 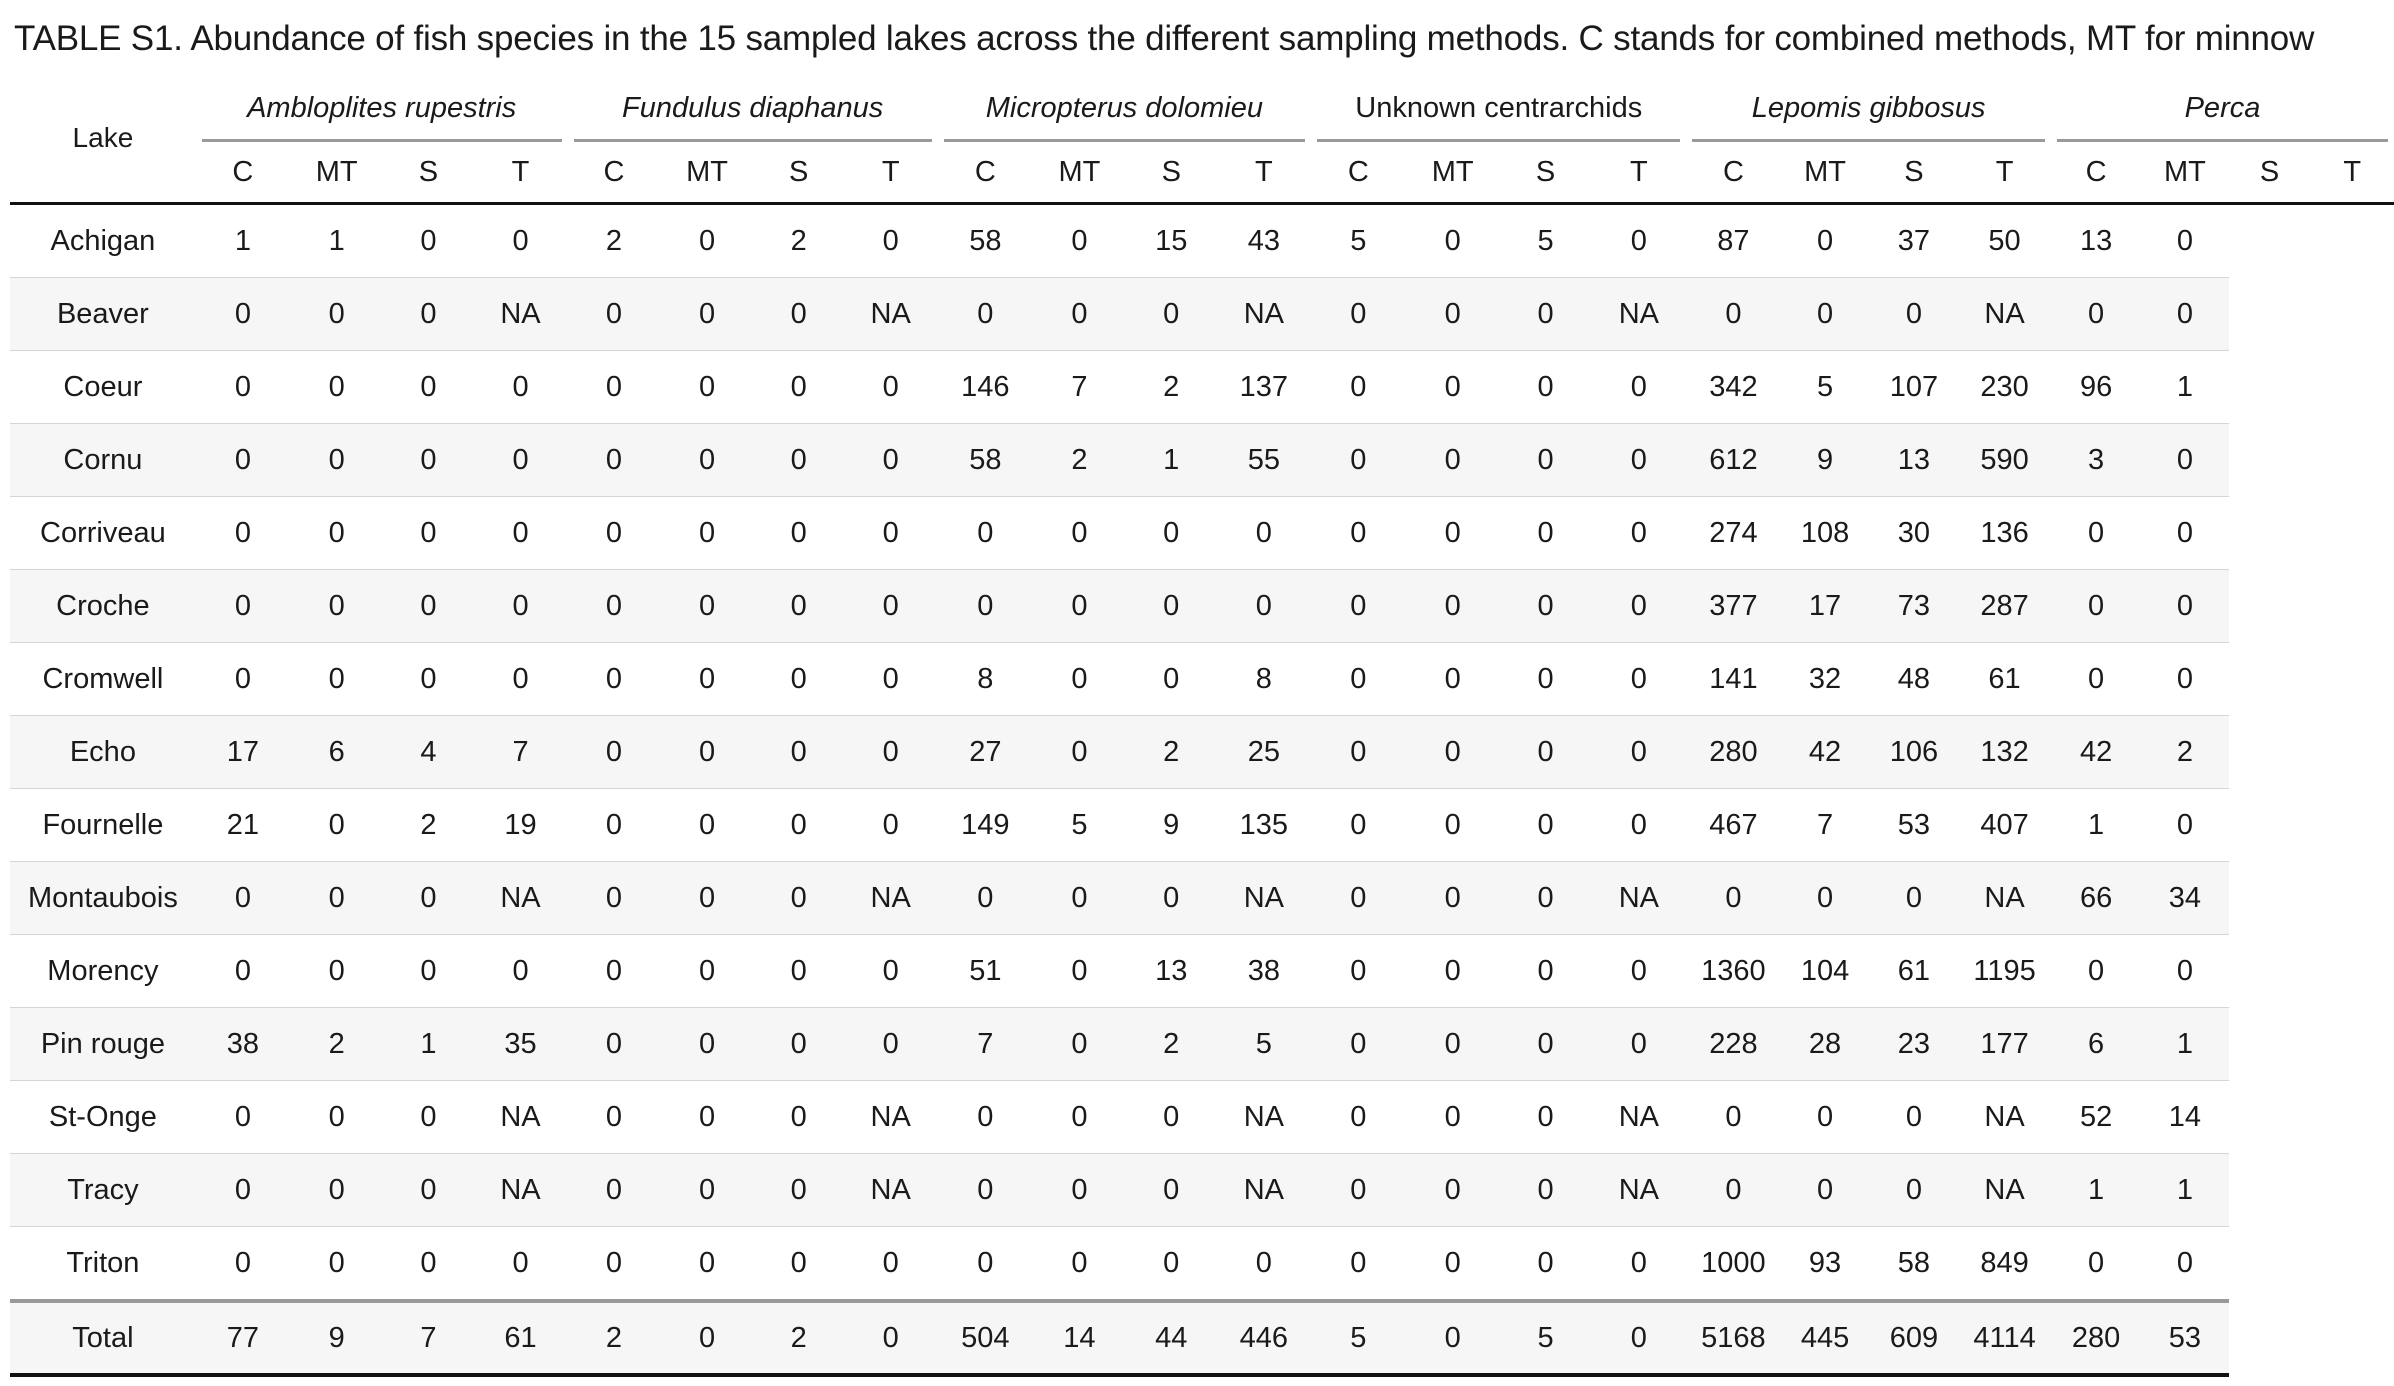 I want to click on value-cell: 61, so click(x=1914, y=971).